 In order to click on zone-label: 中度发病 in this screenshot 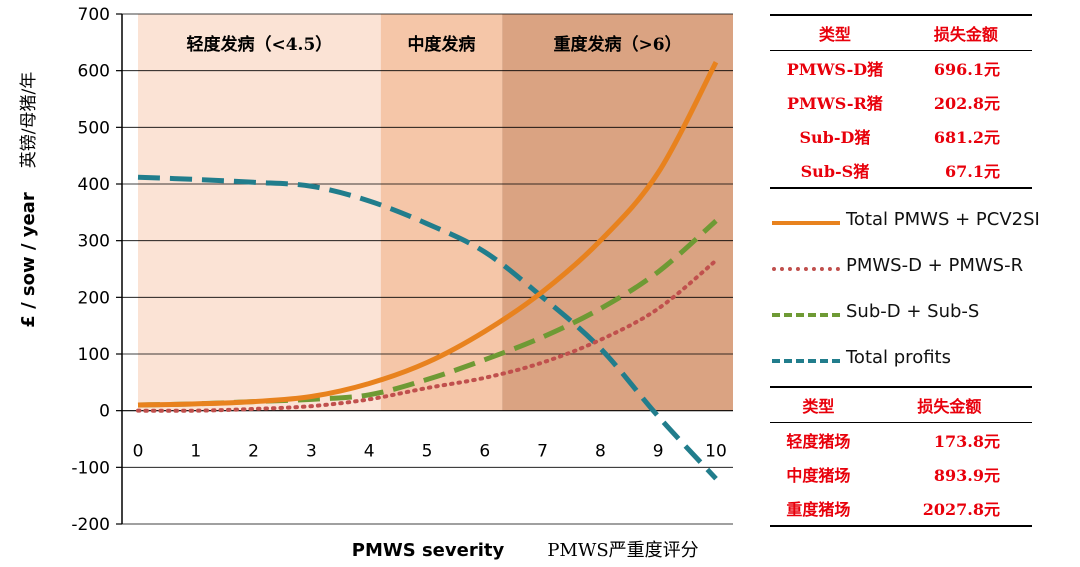, I will do `click(441, 44)`.